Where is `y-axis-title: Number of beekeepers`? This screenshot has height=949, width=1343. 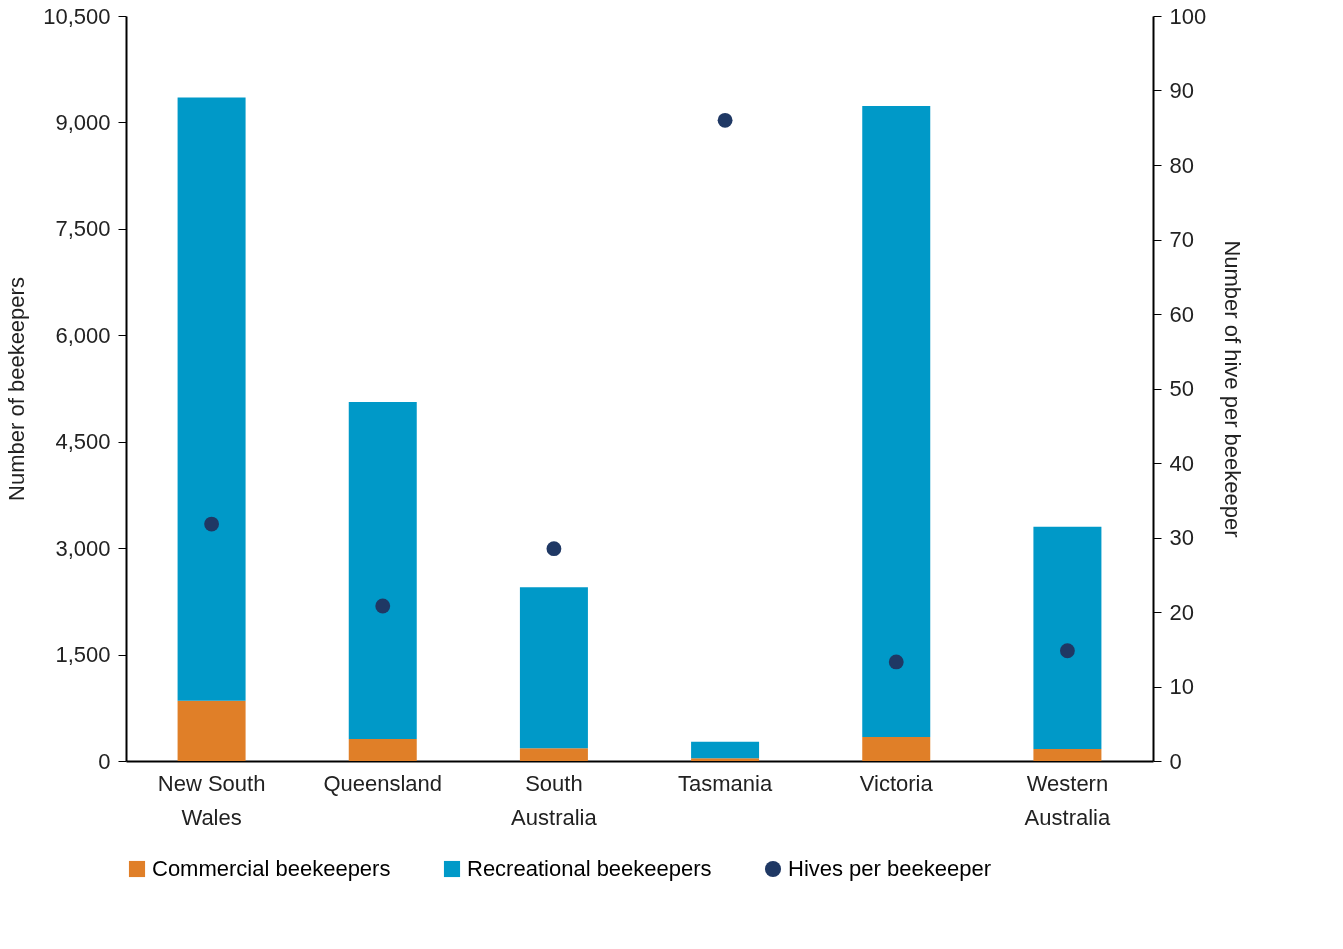 y-axis-title: Number of beekeepers is located at coordinates (17, 389).